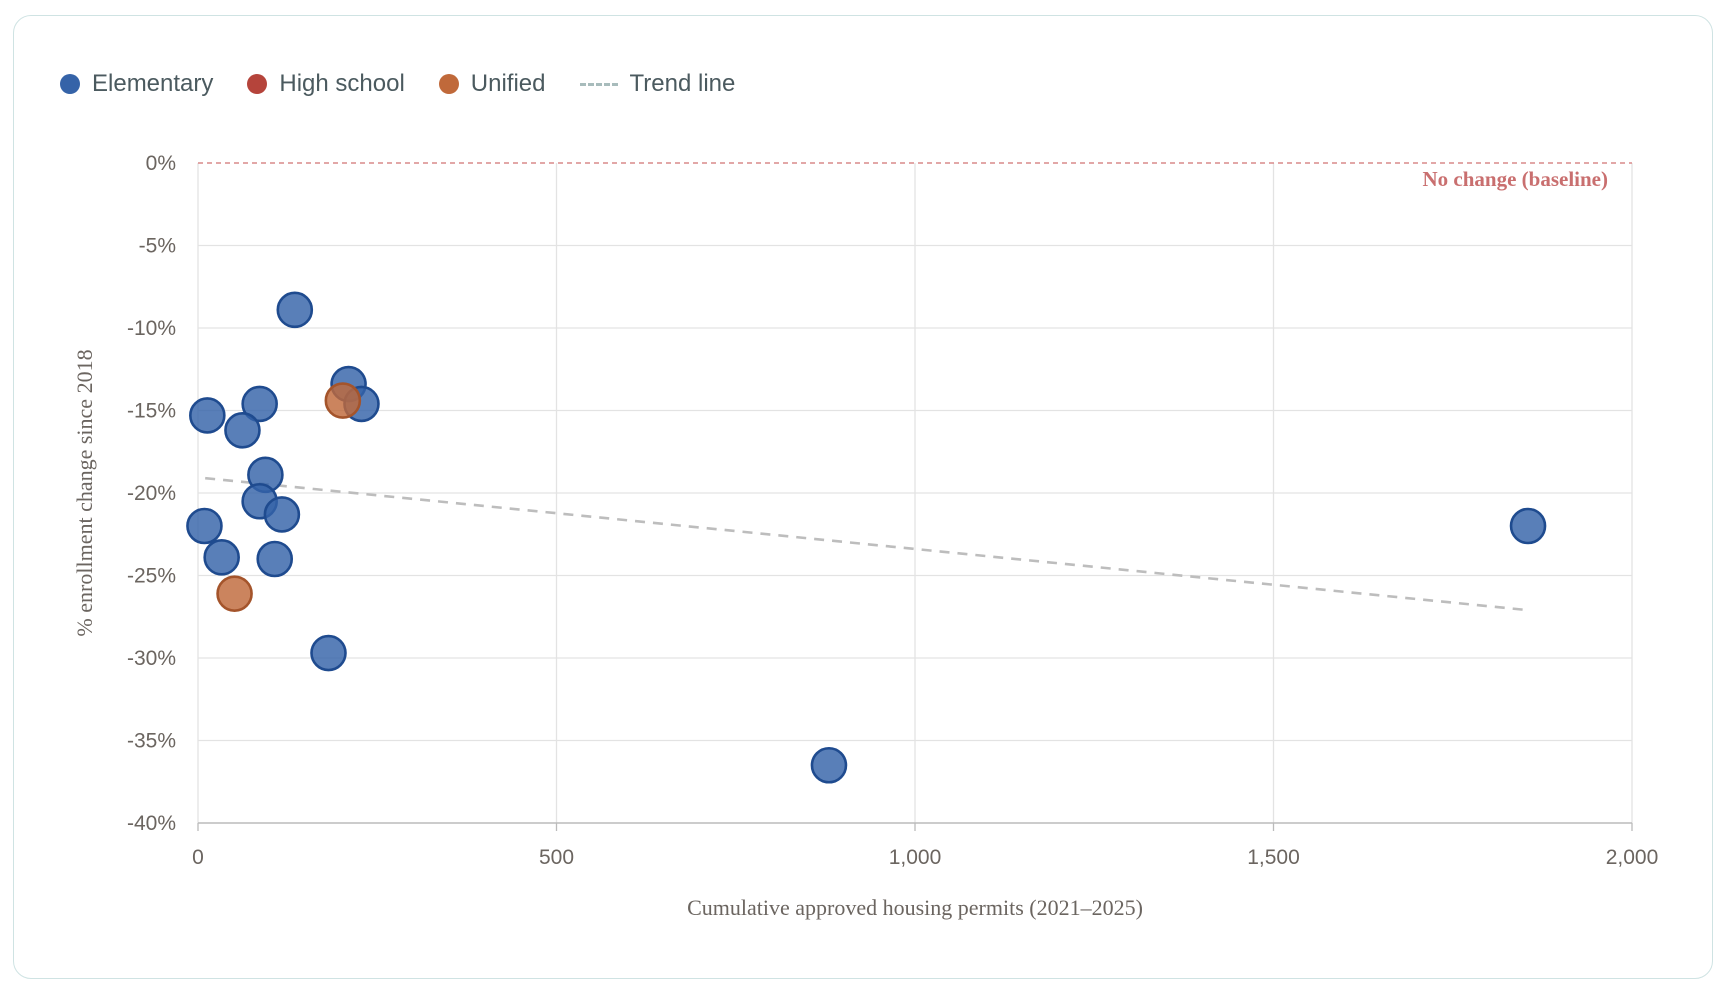 This screenshot has width=1726, height=996. What do you see at coordinates (508, 83) in the screenshot?
I see `legend-label-unified: Unified` at bounding box center [508, 83].